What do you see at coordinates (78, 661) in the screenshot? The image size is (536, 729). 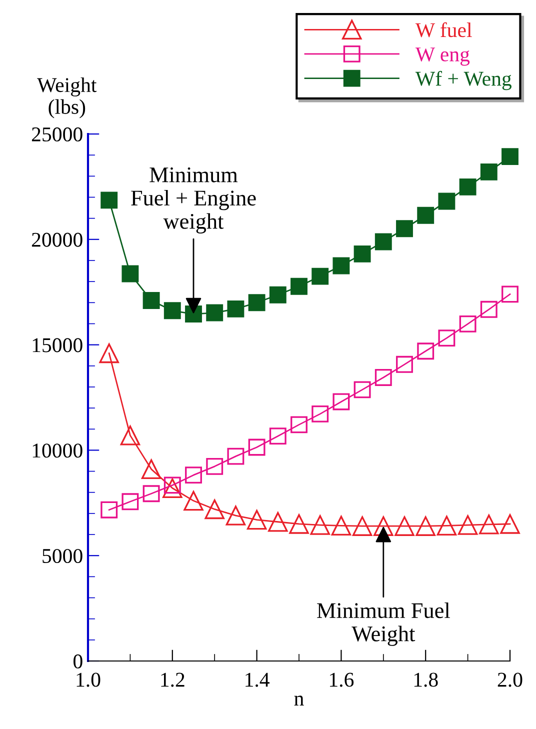 I see `y-tick-label: 0` at bounding box center [78, 661].